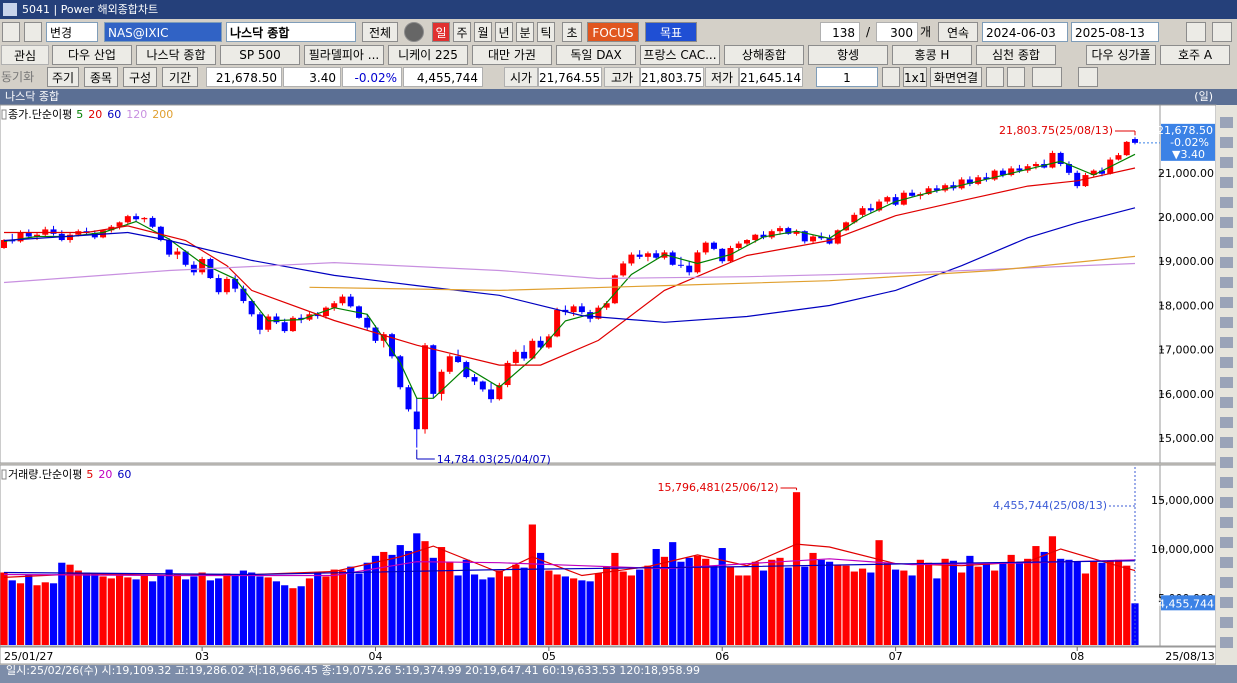 The height and width of the screenshot is (683, 1237). I want to click on period-button: 주, so click(462, 32).